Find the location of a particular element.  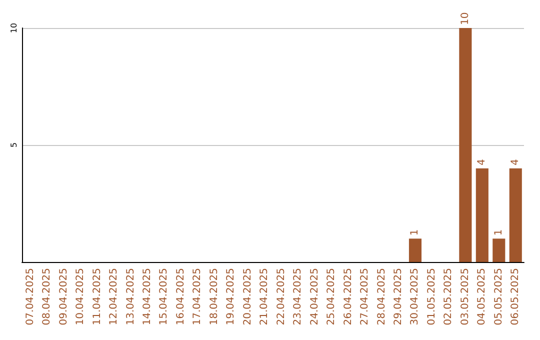

x-tick-label: 09.04.2025 is located at coordinates (64, 297).